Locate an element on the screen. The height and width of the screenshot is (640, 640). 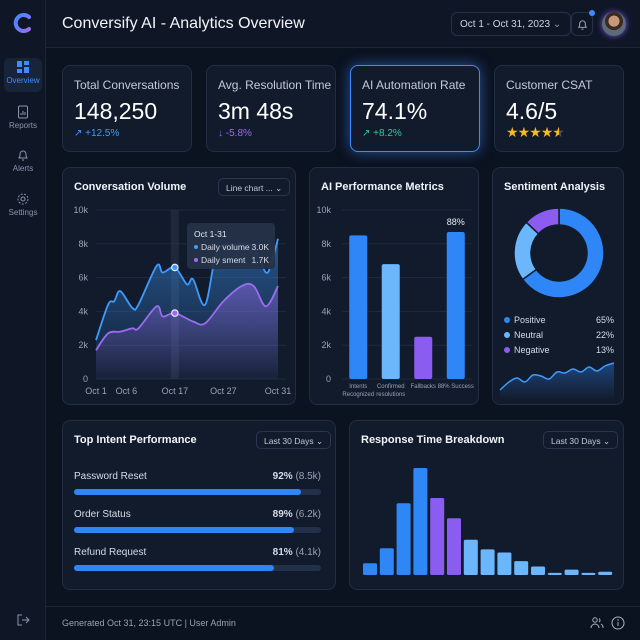
sidebar-item-reports: Reports is located at coordinates (23, 120).